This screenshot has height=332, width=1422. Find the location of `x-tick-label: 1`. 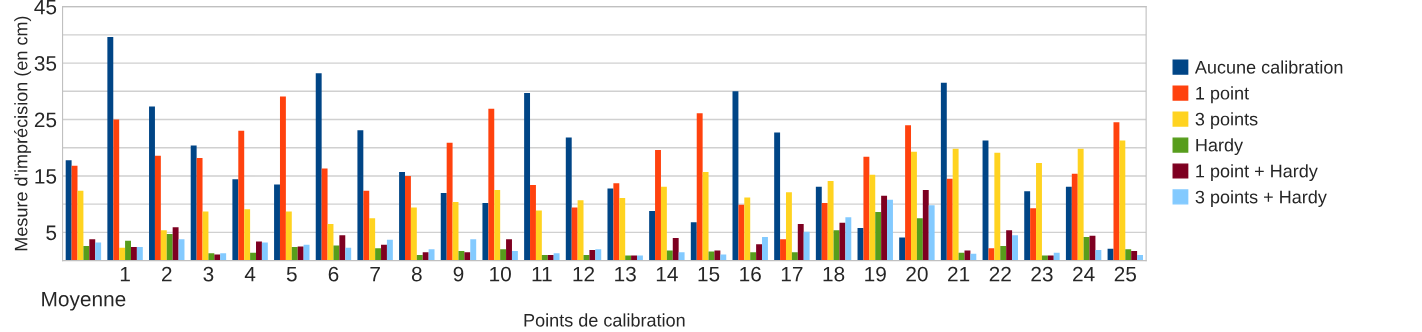

x-tick-label: 1 is located at coordinates (125, 274).